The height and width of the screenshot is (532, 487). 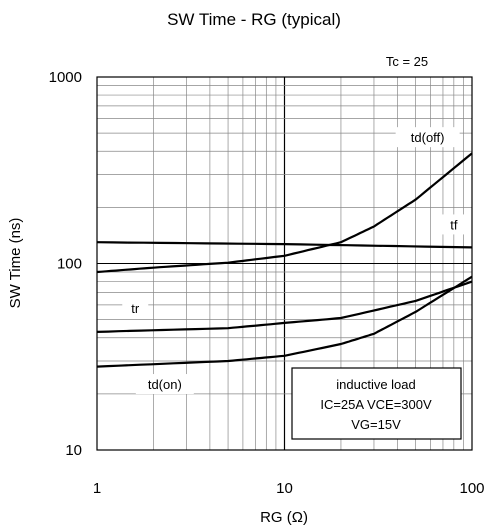 What do you see at coordinates (69, 264) in the screenshot?
I see `y-tick-label: 100` at bounding box center [69, 264].